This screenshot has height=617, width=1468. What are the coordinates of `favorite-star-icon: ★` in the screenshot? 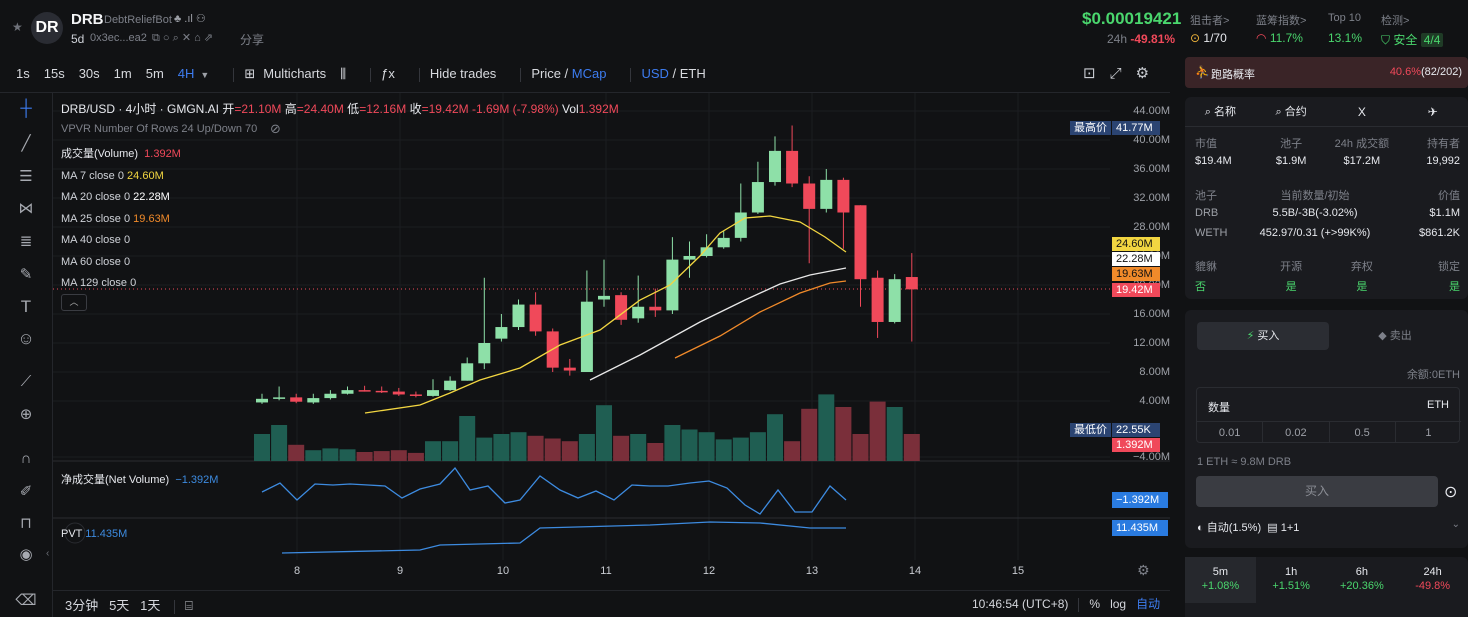 It's located at (17, 27).